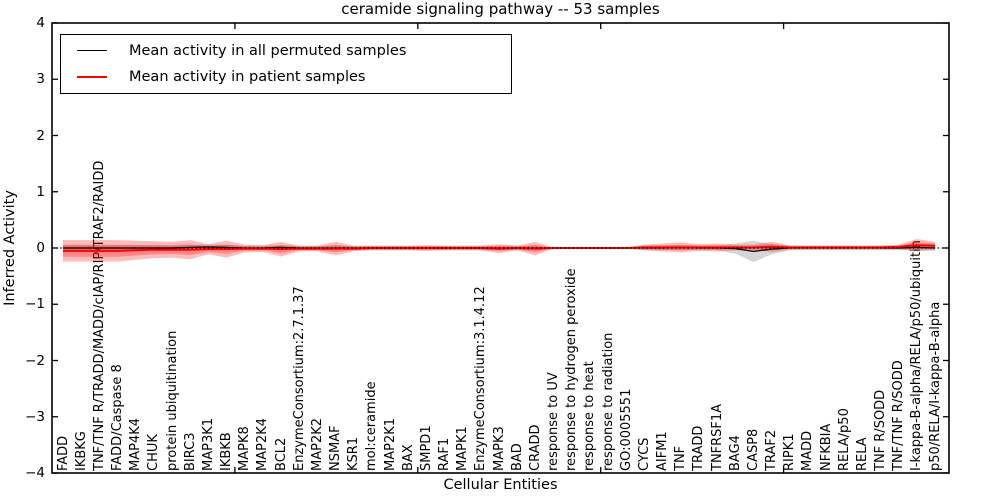 This screenshot has height=500, width=1000. I want to click on y-tick-label: −3, so click(35, 416).